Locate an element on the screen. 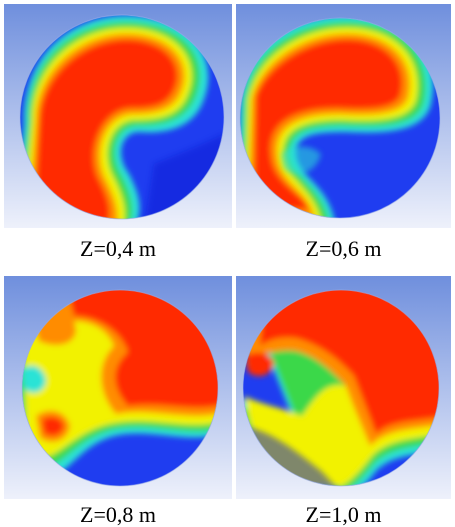 The height and width of the screenshot is (527, 455). caption-z08: Z=0,8 m is located at coordinates (118, 514).